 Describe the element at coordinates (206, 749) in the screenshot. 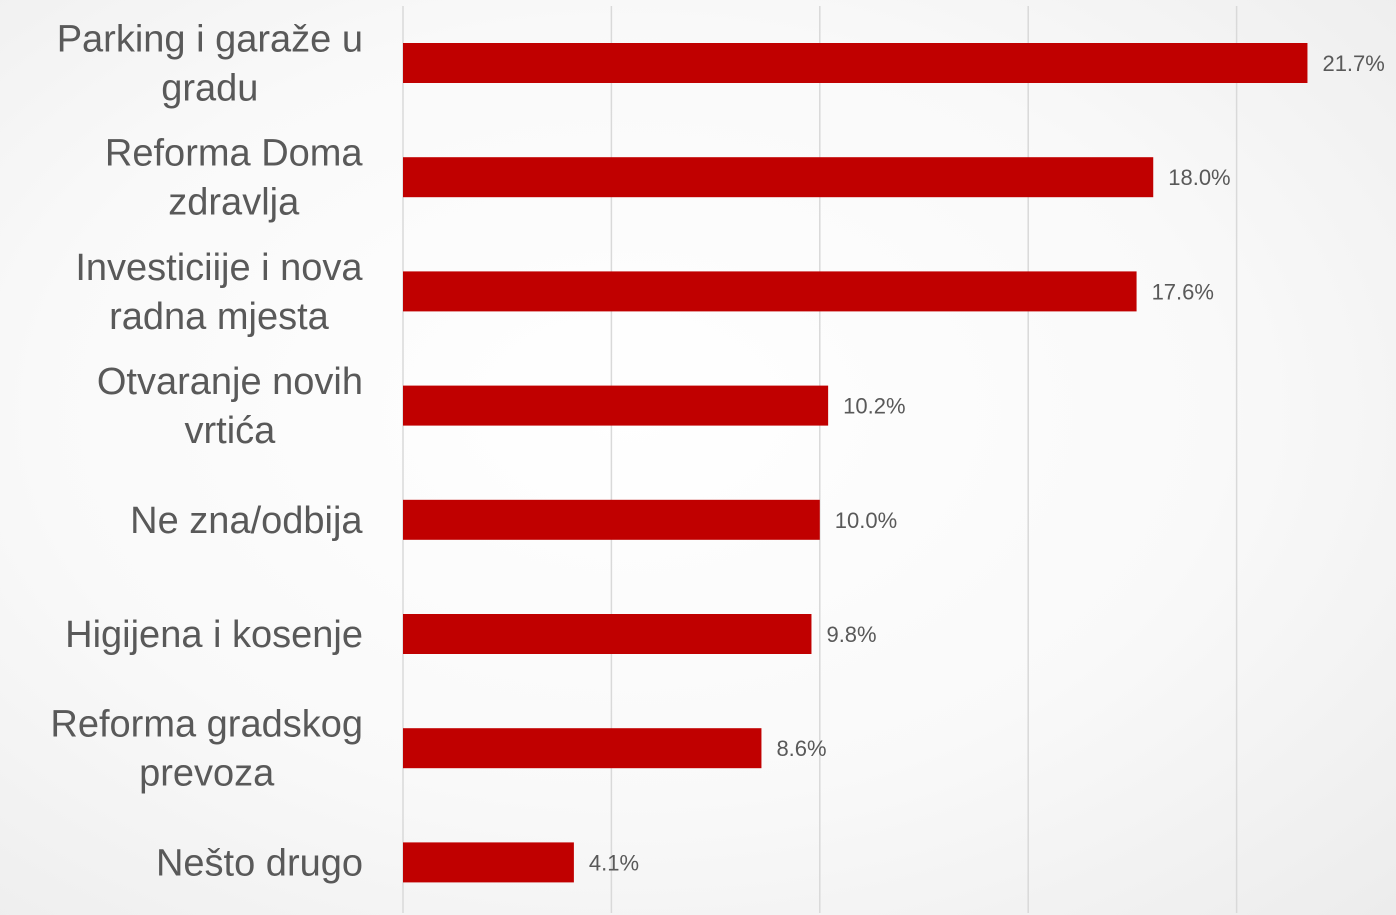

I see `category-label: Reforma gradskog prevoza` at that location.